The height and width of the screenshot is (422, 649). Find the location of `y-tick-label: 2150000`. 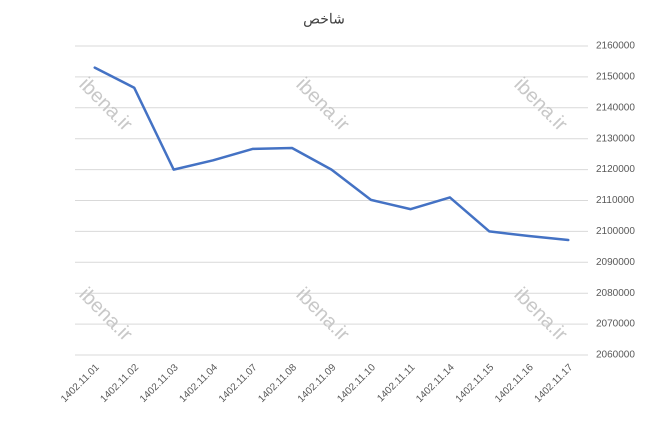

y-tick-label: 2150000 is located at coordinates (615, 77).